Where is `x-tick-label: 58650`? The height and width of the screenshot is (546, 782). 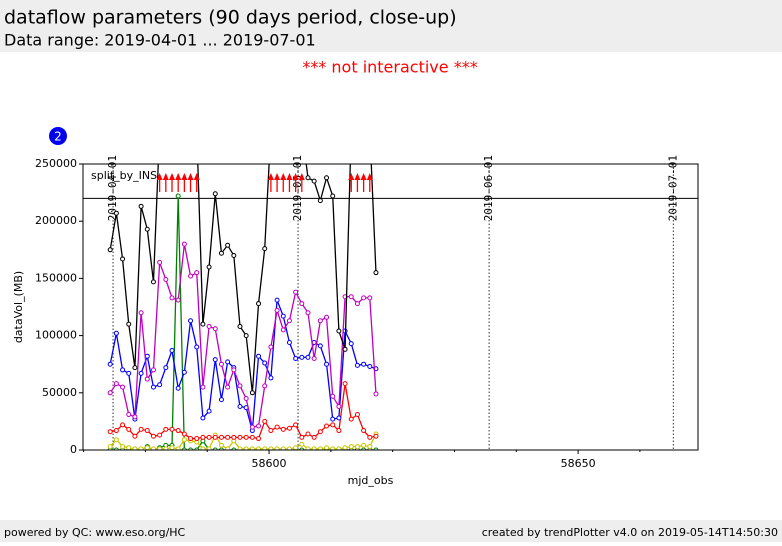
x-tick-label: 58650 is located at coordinates (578, 463).